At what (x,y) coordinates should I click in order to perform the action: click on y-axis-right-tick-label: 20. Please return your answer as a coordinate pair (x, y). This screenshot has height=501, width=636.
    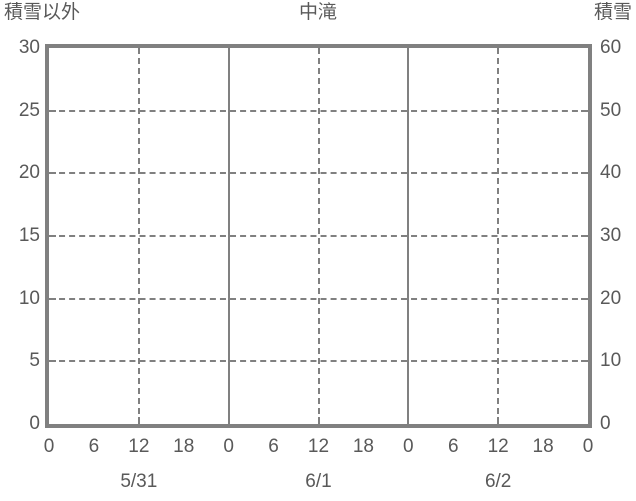
    Looking at the image, I should click on (611, 298).